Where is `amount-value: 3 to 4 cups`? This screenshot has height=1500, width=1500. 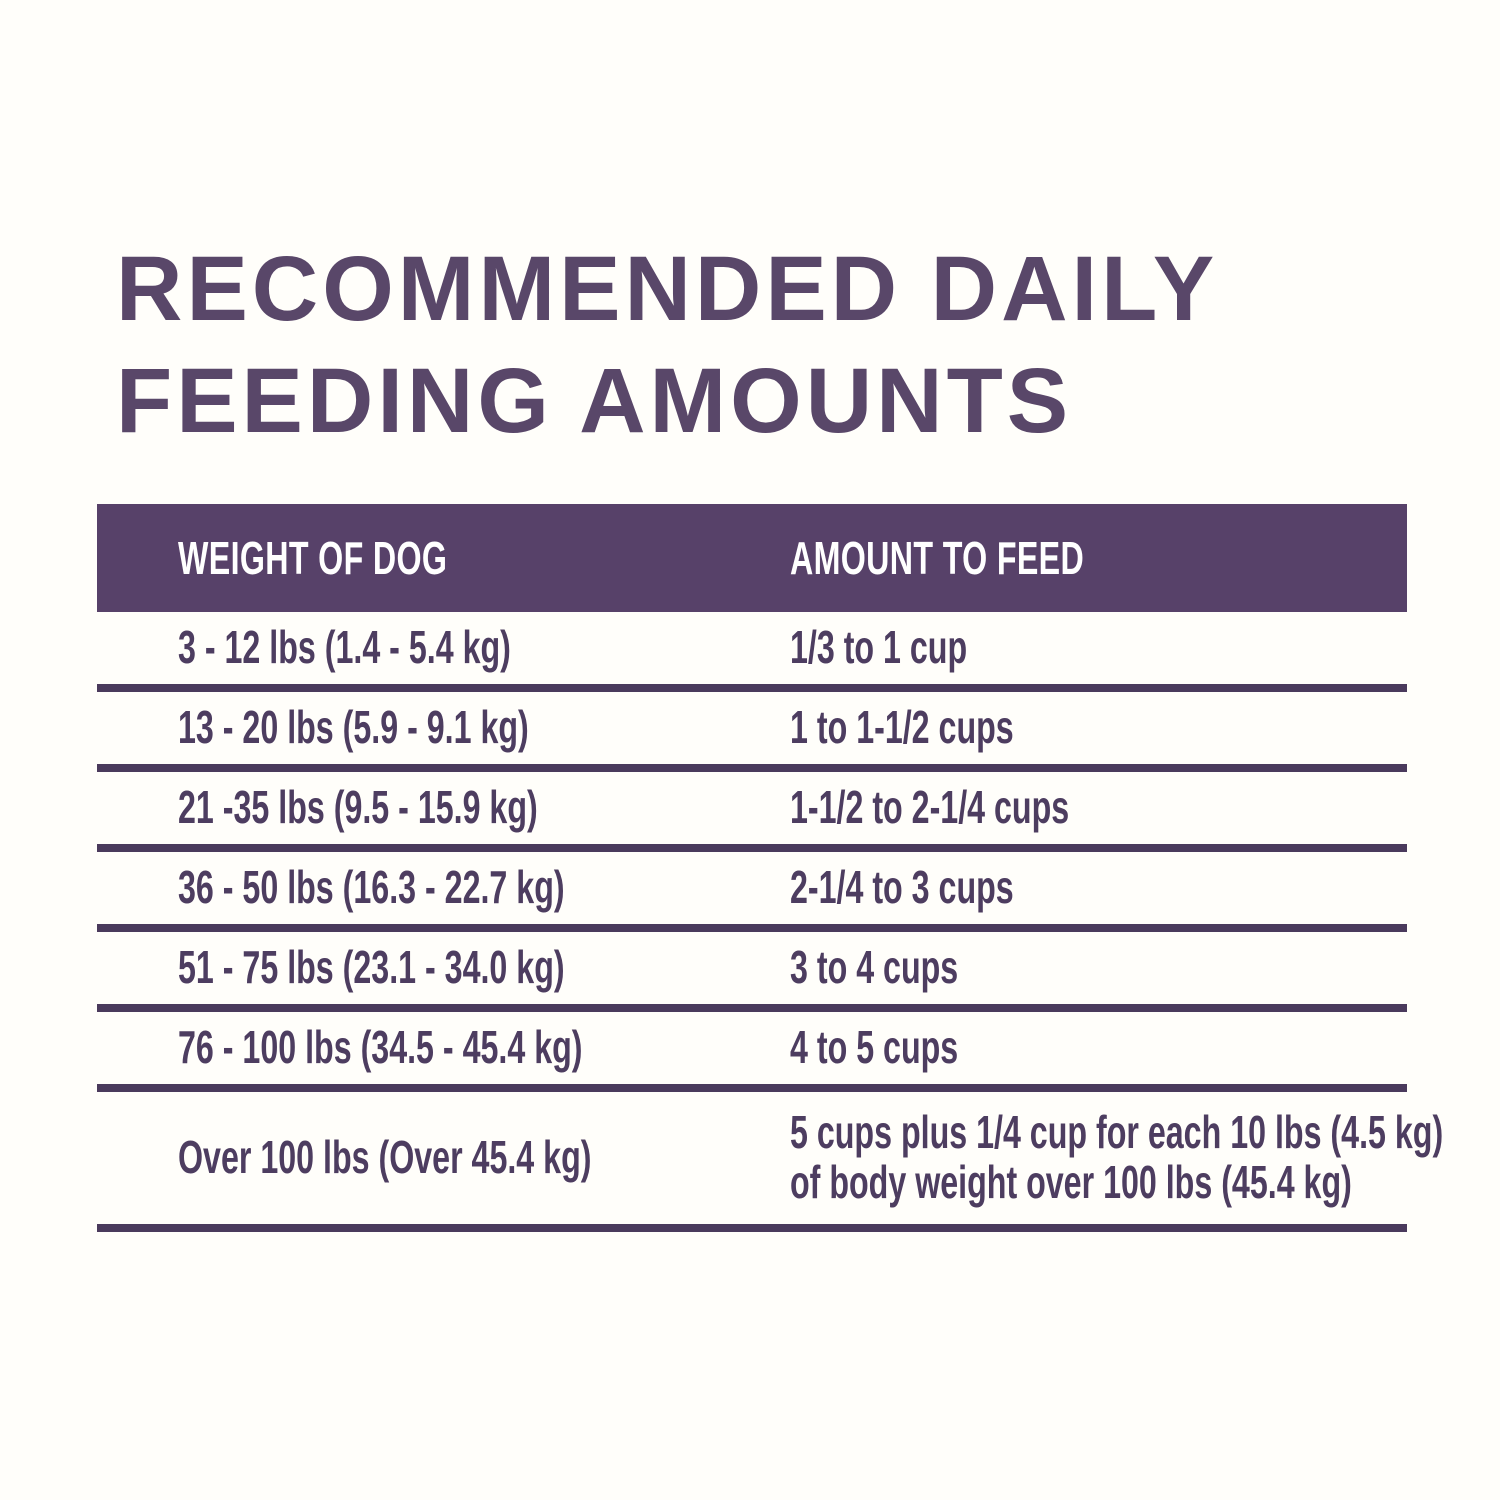 amount-value: 3 to 4 cups is located at coordinates (874, 967).